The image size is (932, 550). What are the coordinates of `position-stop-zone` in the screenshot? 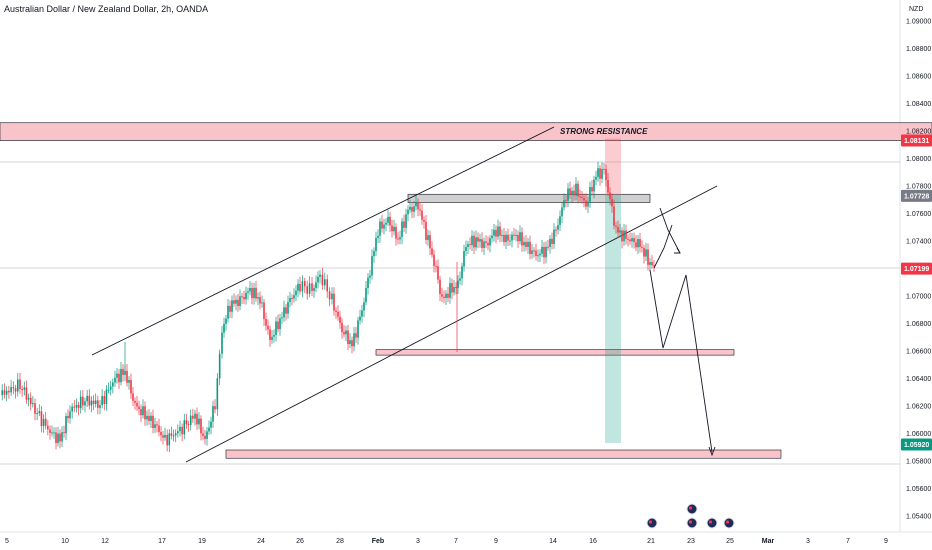 It's located at (613, 166).